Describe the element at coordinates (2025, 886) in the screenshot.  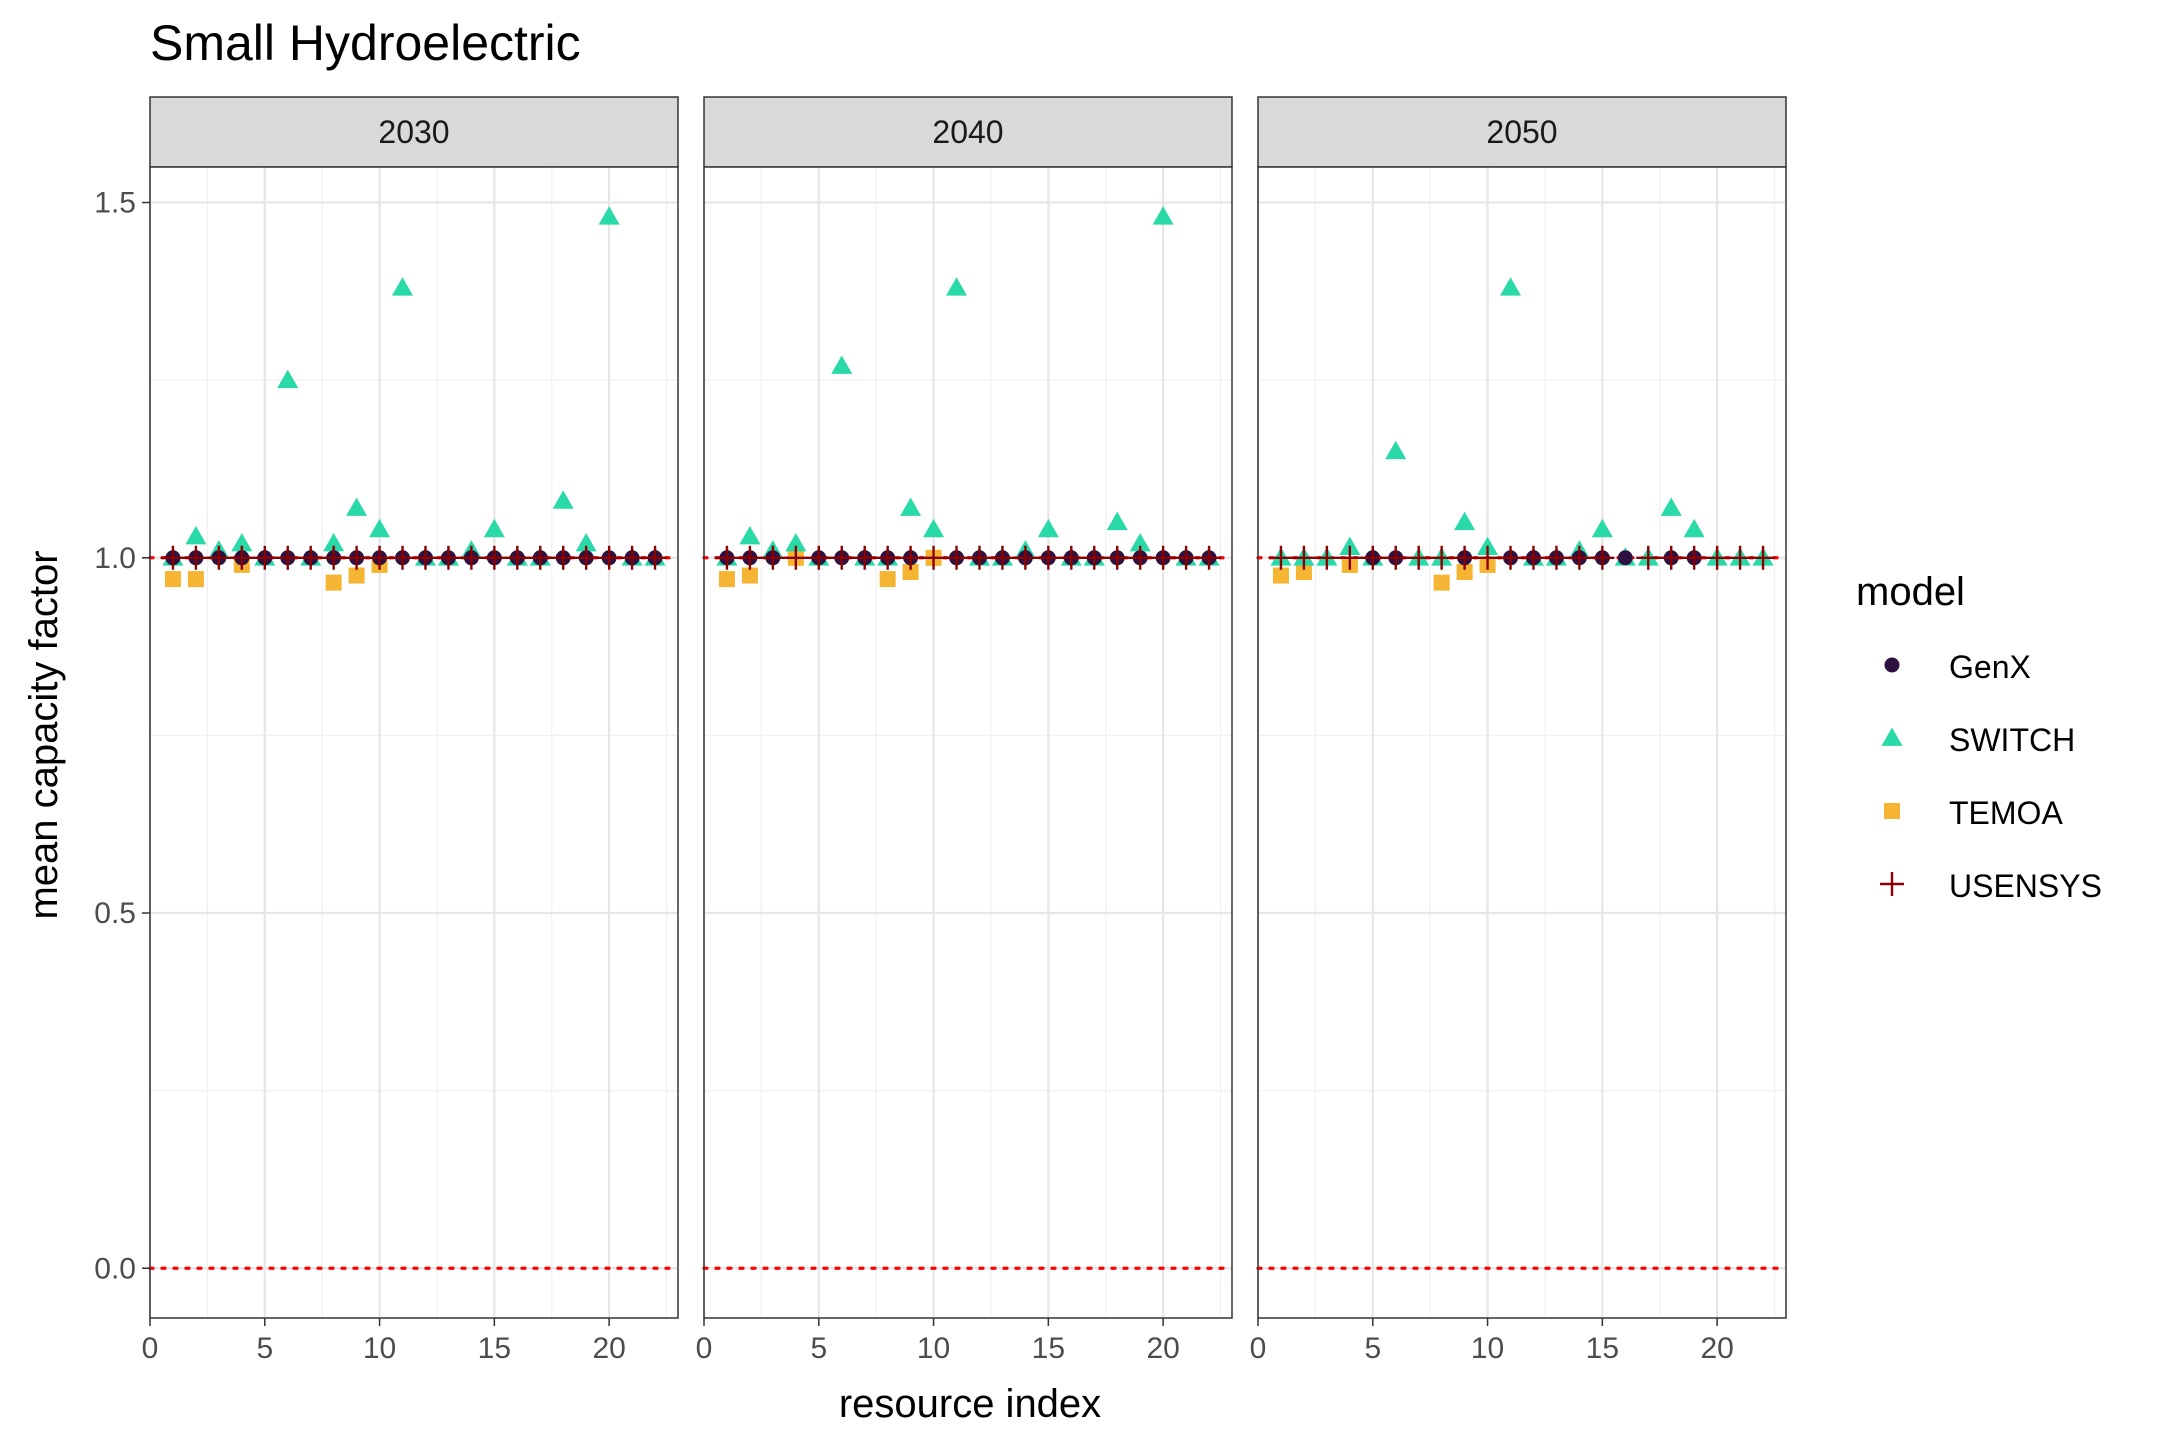
I see `legend-label: USENSYS` at that location.